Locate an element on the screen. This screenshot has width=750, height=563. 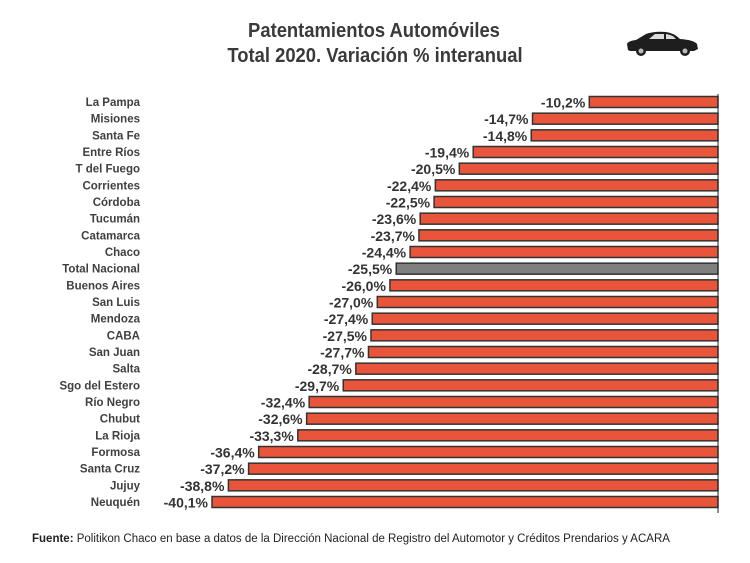
data-label: -22,5% is located at coordinates (408, 203).